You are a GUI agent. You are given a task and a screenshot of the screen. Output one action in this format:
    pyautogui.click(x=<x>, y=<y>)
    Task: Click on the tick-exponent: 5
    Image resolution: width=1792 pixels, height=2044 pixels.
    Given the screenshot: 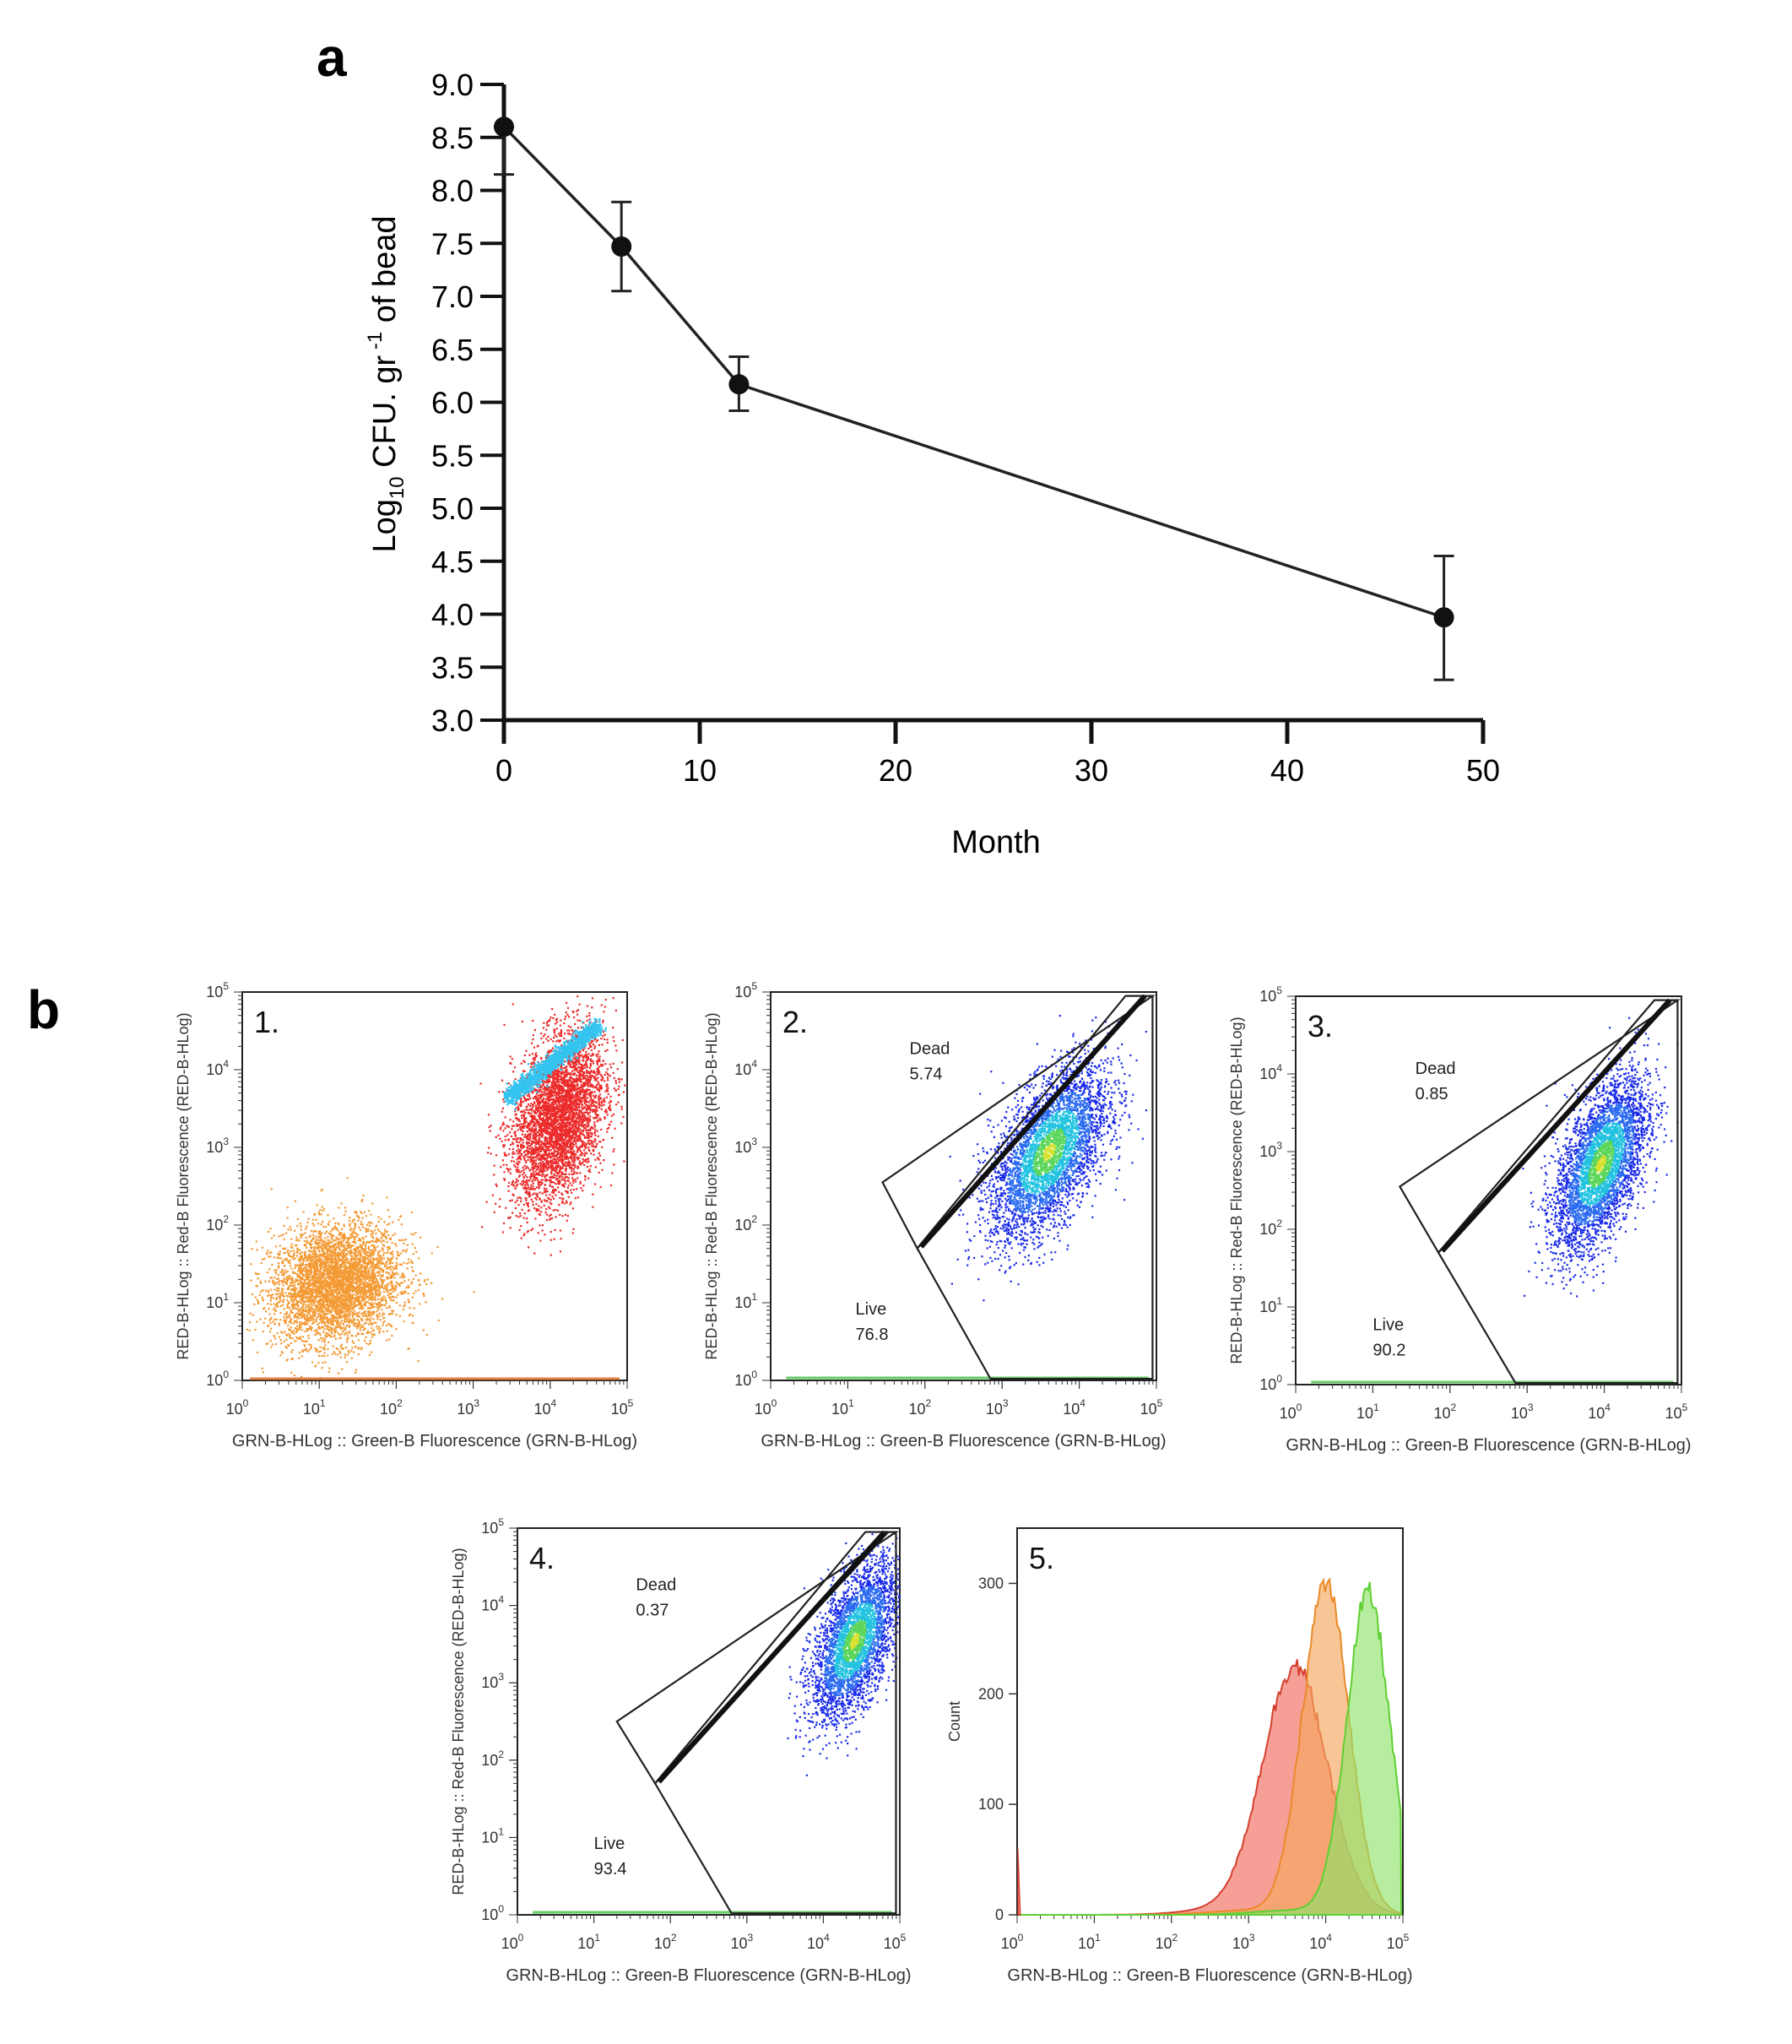 What is the action you would take?
    pyautogui.click(x=226, y=986)
    